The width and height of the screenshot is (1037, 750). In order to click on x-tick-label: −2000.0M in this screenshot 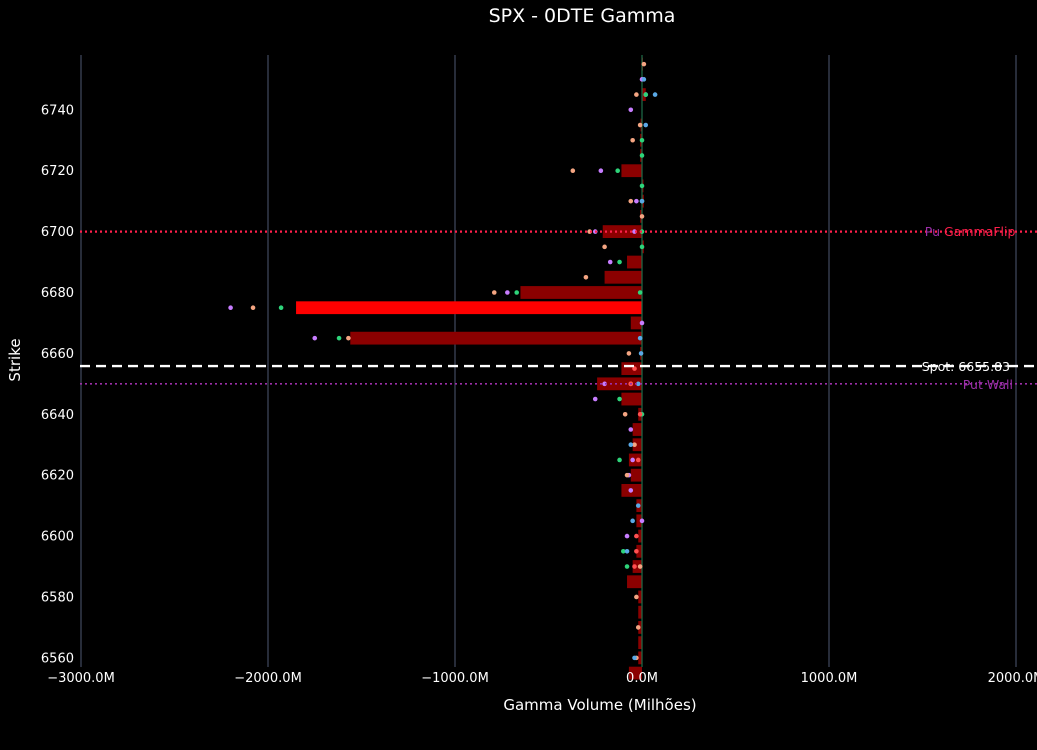, I will do `click(268, 678)`.